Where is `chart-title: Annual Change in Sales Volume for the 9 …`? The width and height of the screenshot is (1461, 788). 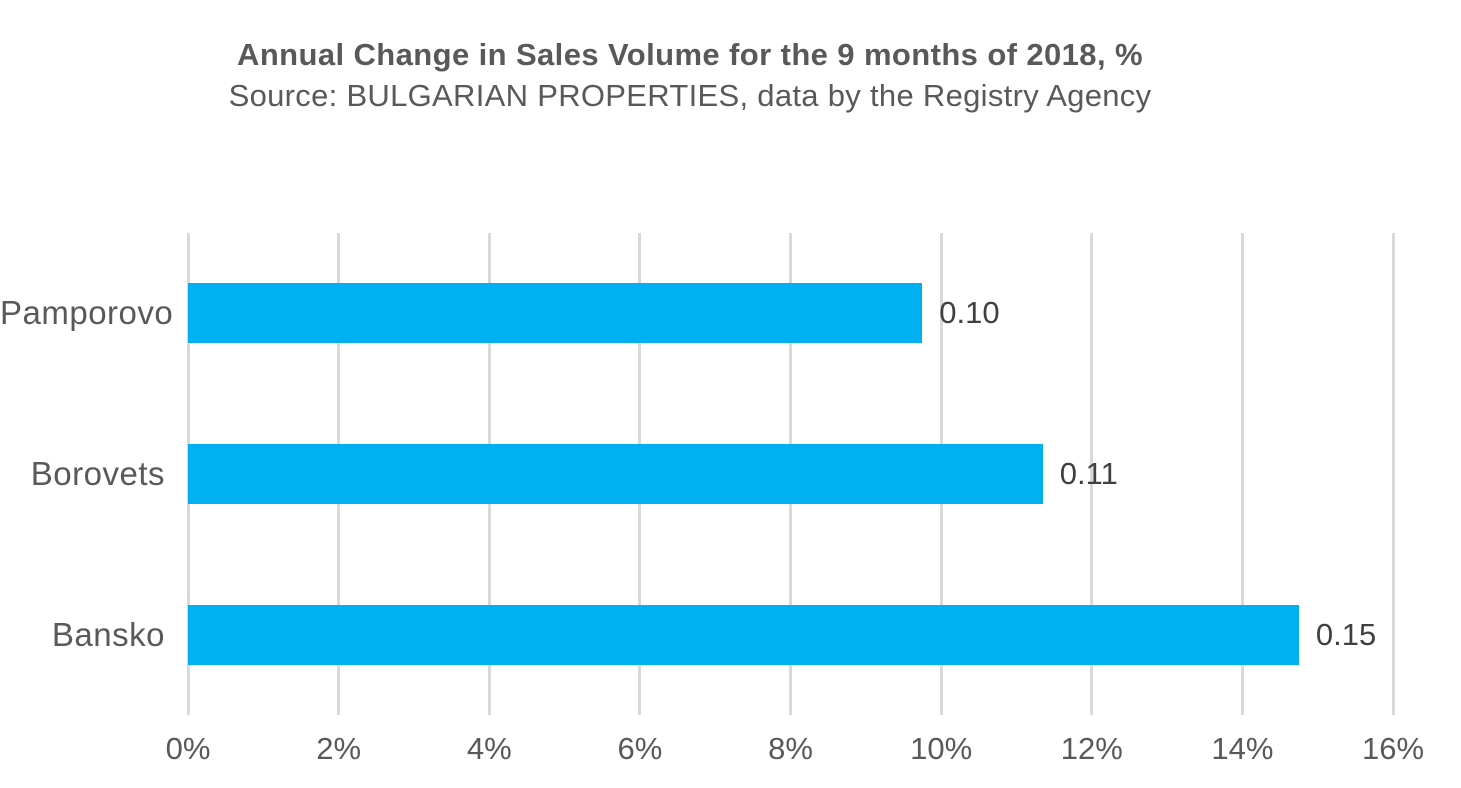 chart-title: Annual Change in Sales Volume for the 9 … is located at coordinates (690, 54).